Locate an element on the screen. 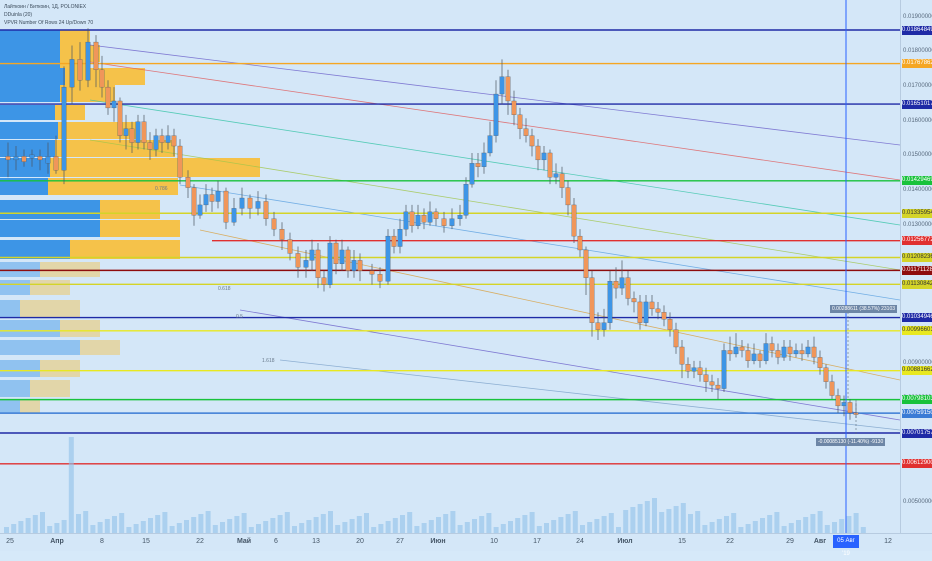  price-level-label: 0.01767862 is located at coordinates (917, 64).